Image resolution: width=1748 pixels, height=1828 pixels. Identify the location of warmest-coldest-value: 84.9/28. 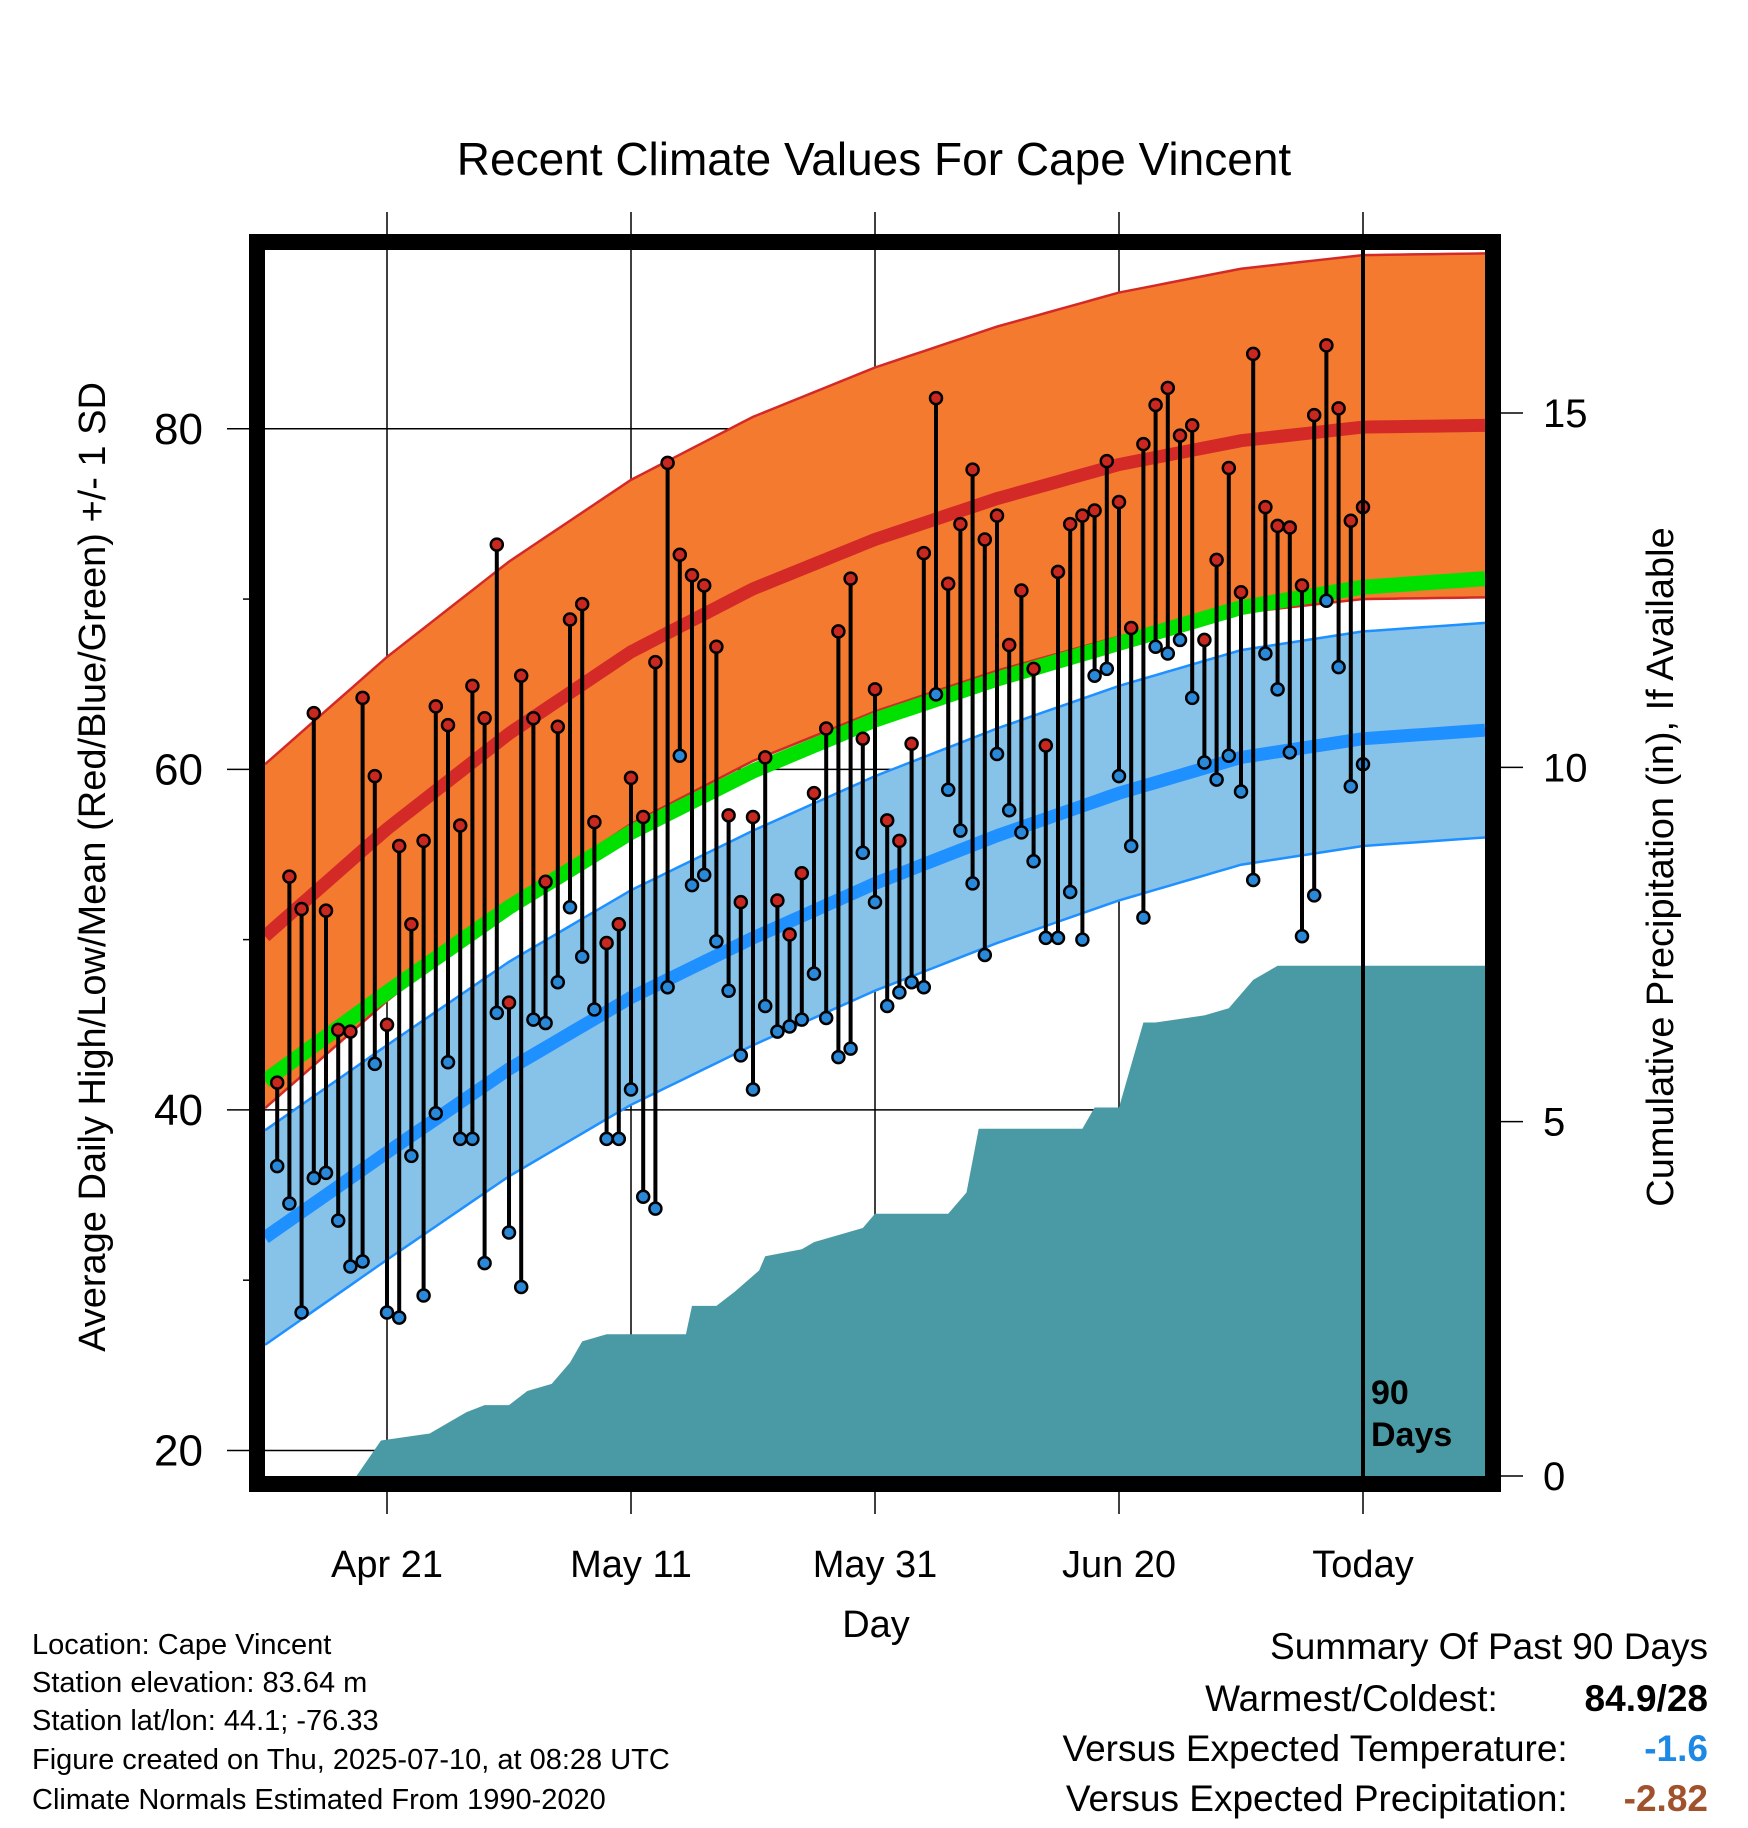
(1646, 1698).